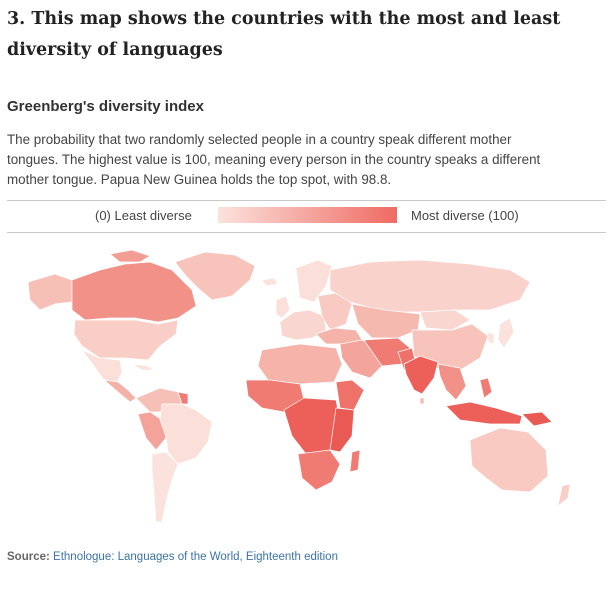  Describe the element at coordinates (130, 256) in the screenshot. I see `region-canada-arctic-islands` at that location.